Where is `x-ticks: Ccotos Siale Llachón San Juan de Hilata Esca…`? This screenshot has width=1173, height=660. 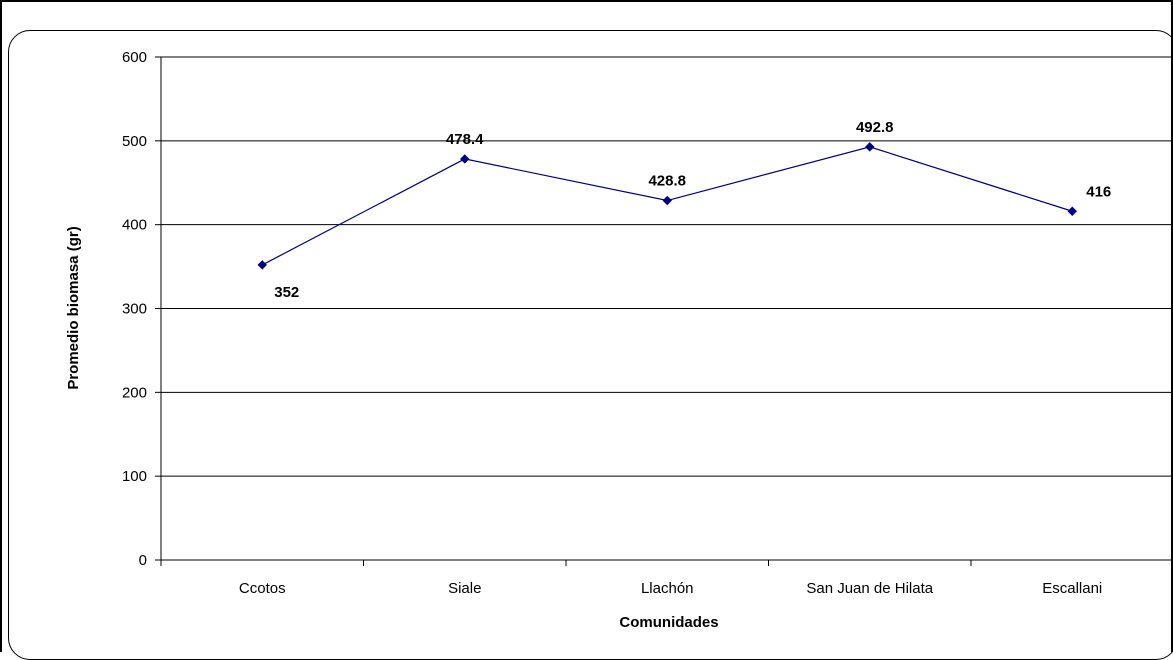 x-ticks: Ccotos Siale Llachón San Juan de Hilata Esca… is located at coordinates (631, 578).